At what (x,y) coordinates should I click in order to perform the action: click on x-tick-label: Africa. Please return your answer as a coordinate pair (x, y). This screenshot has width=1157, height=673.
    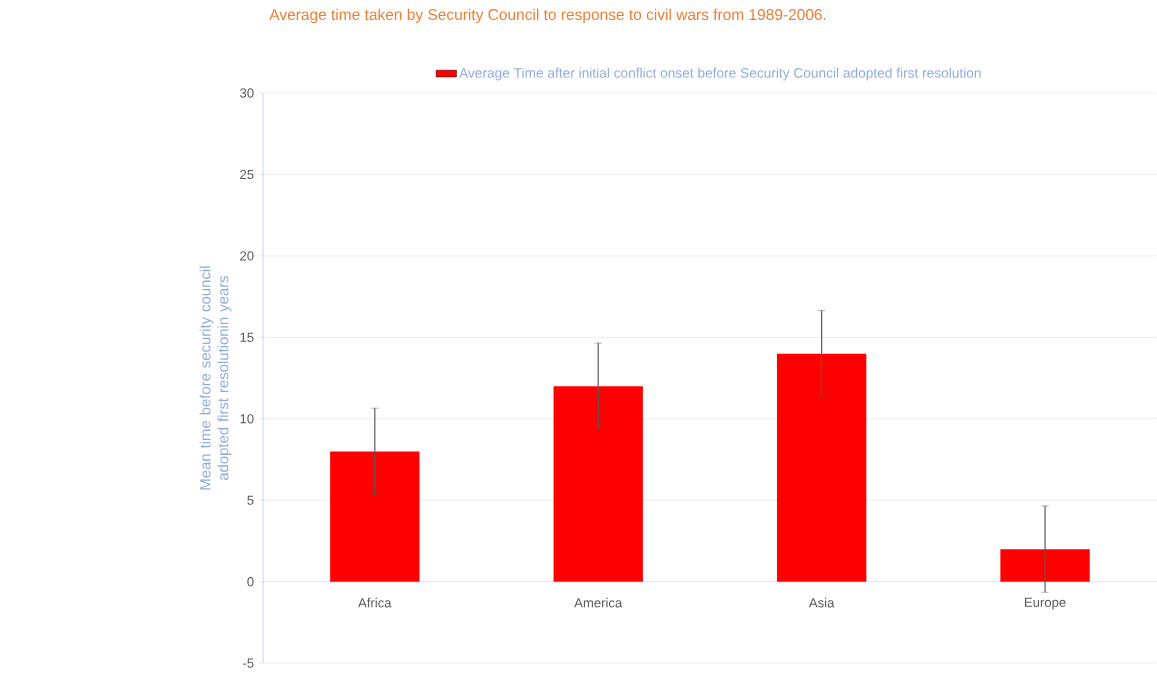
    Looking at the image, I should click on (375, 602).